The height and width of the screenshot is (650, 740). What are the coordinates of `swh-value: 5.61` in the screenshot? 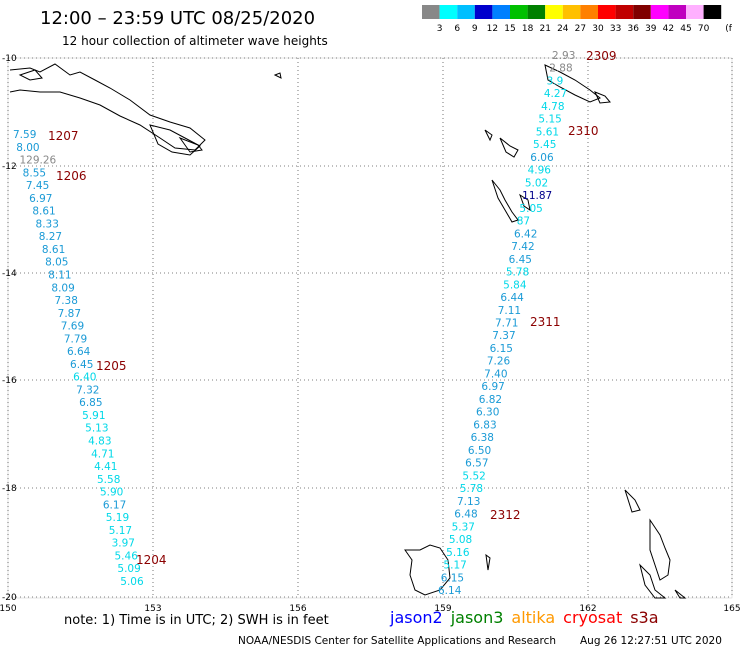 It's located at (547, 132).